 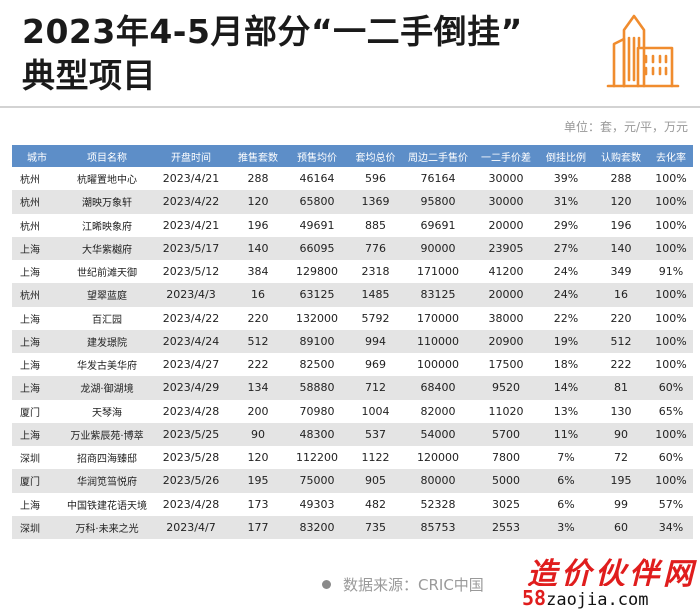 What do you see at coordinates (191, 481) in the screenshot?
I see `table-cell: 2023/5/26` at bounding box center [191, 481].